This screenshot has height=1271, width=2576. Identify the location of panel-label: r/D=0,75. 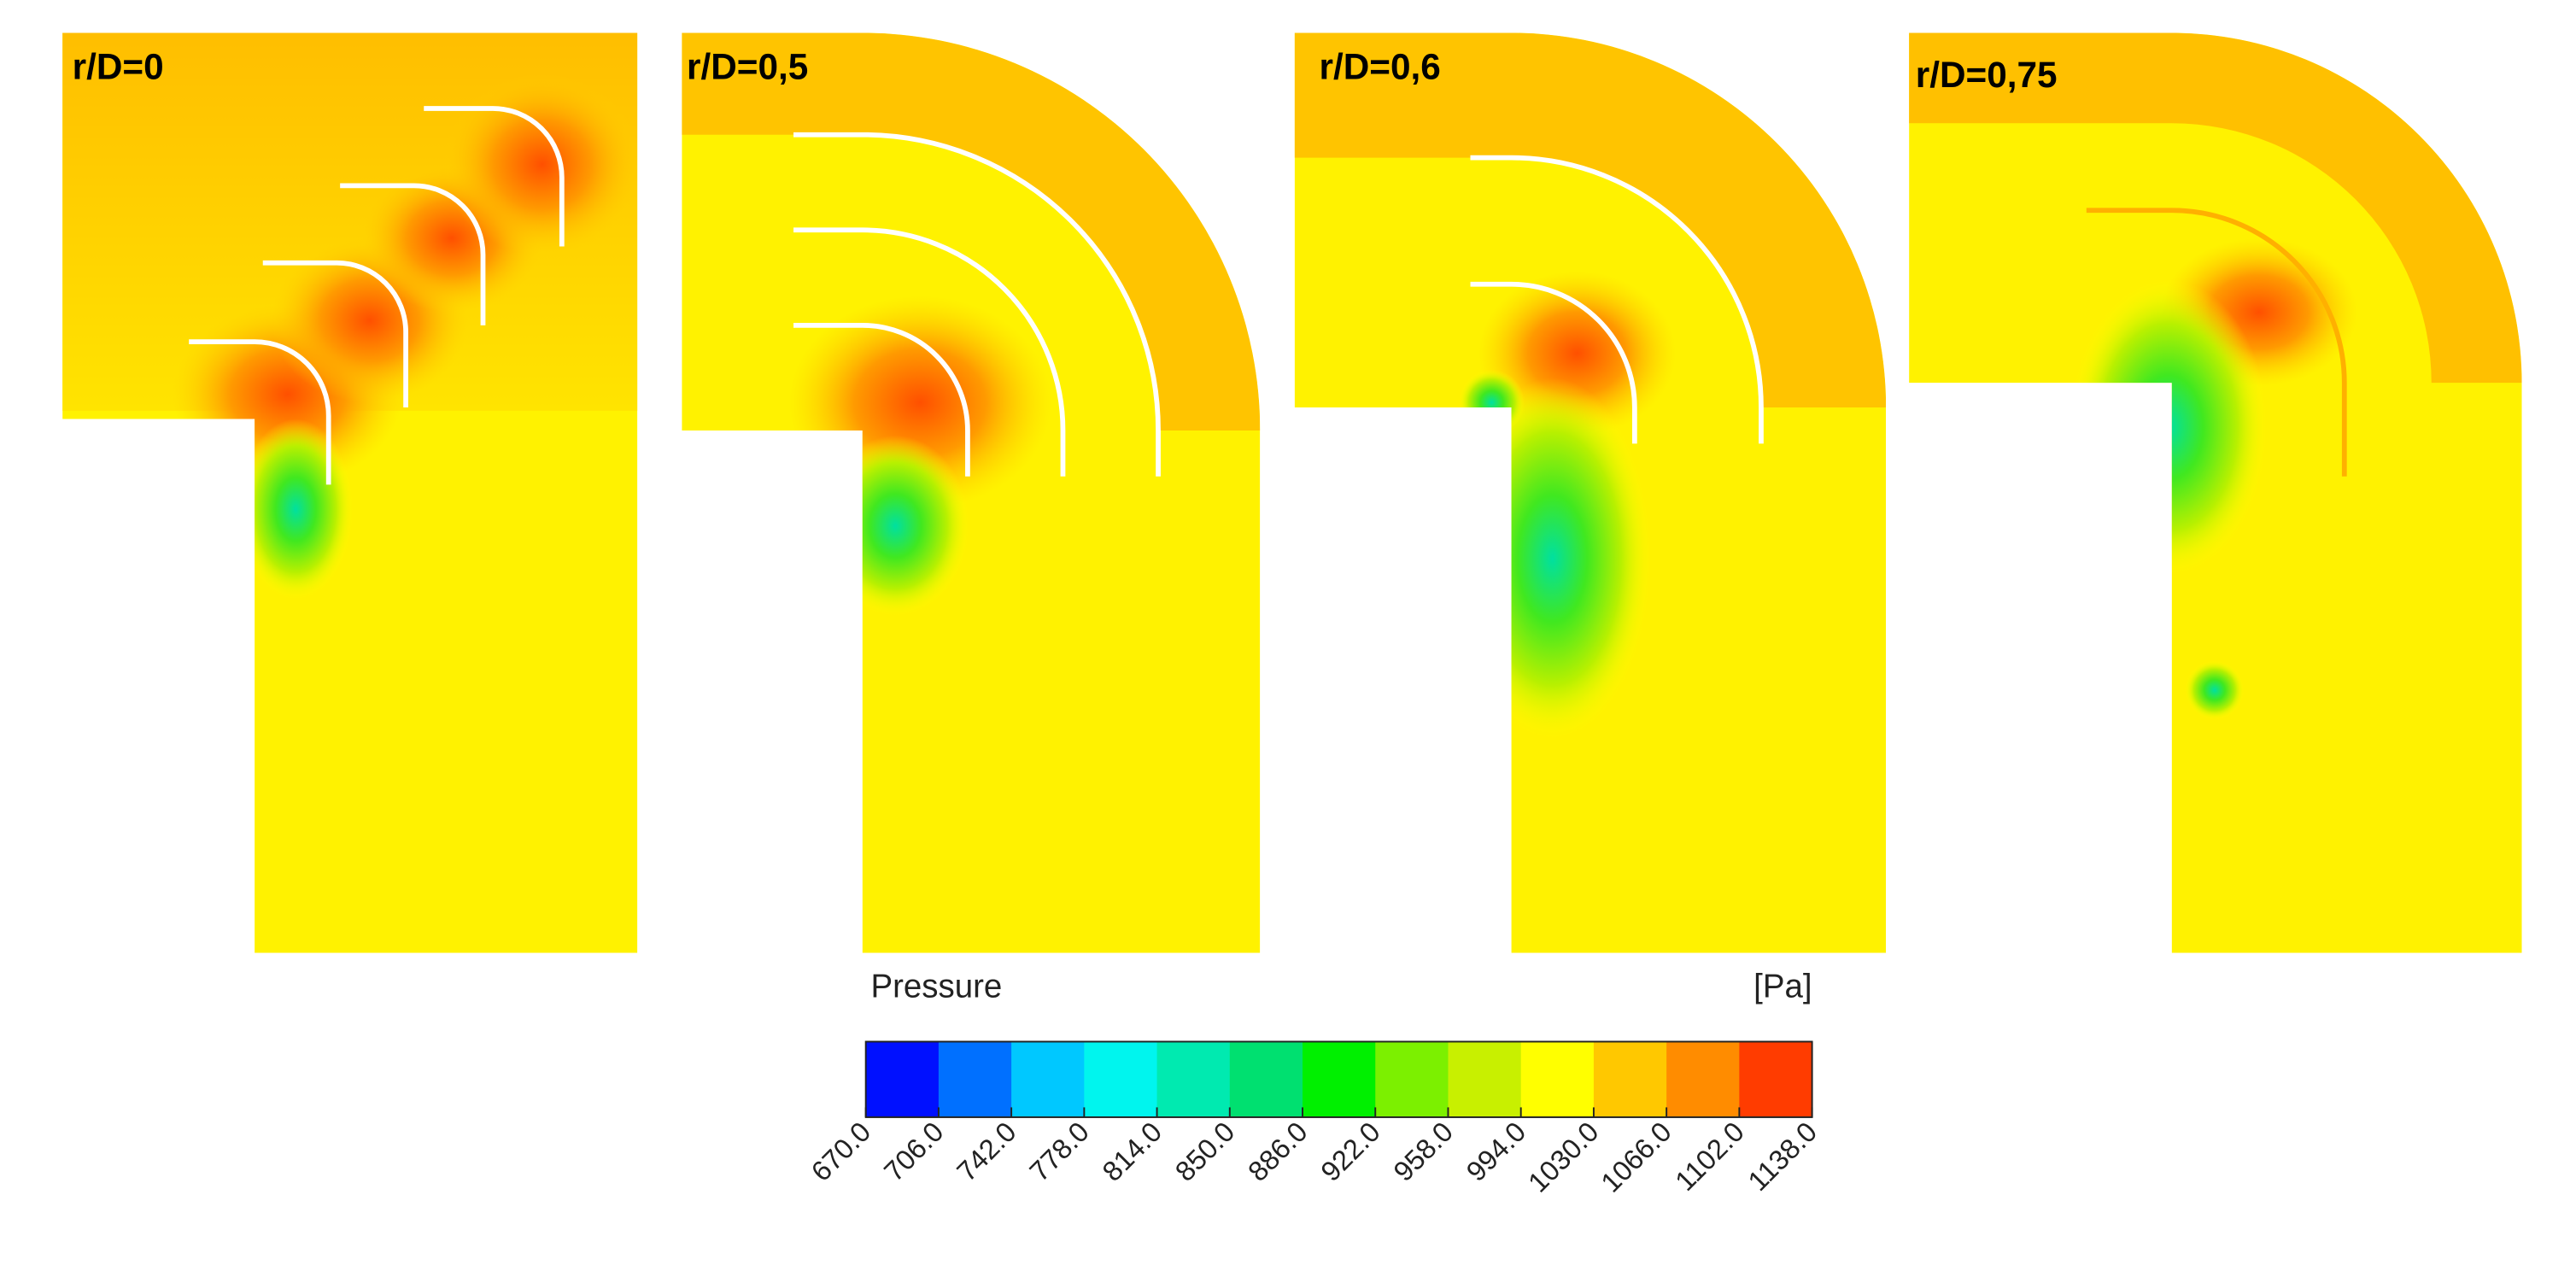
(1987, 75).